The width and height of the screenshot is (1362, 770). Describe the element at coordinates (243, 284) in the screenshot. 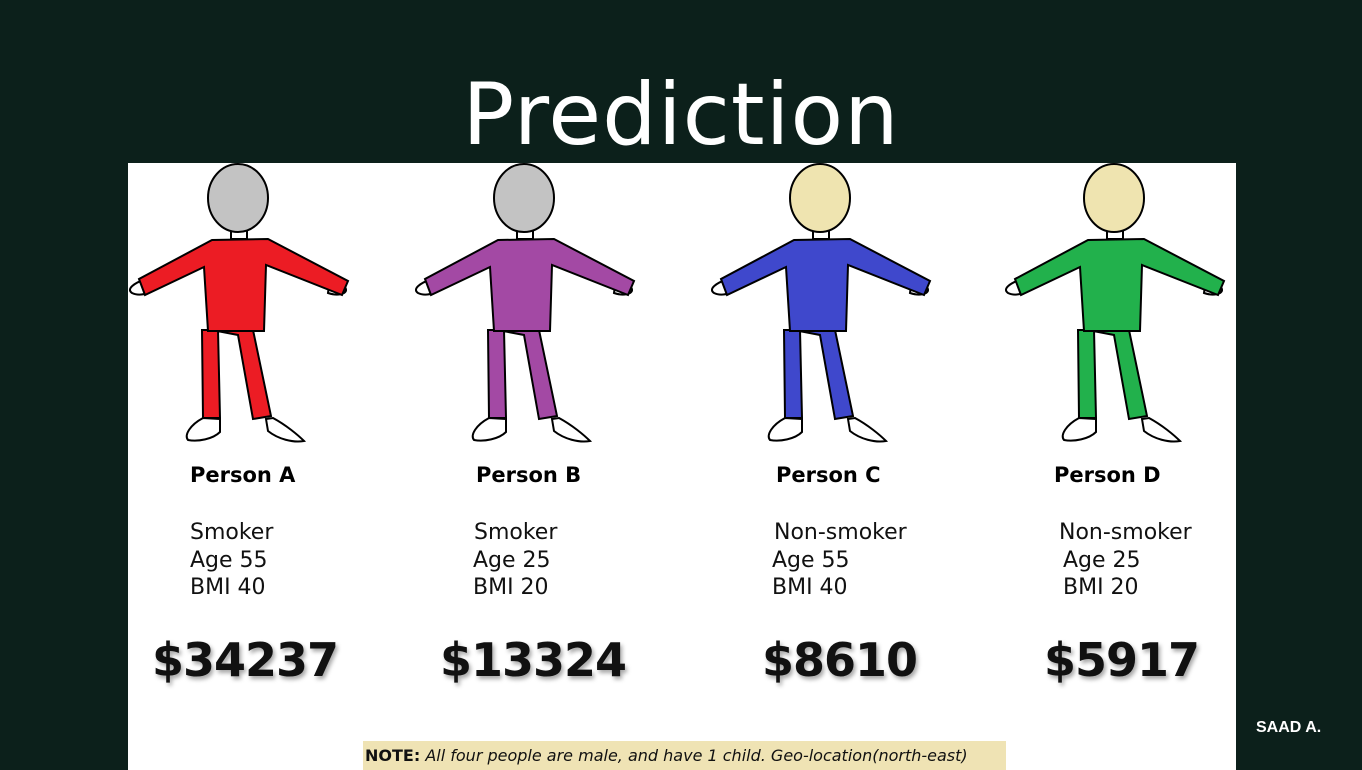

I see `person-a-shirt` at that location.